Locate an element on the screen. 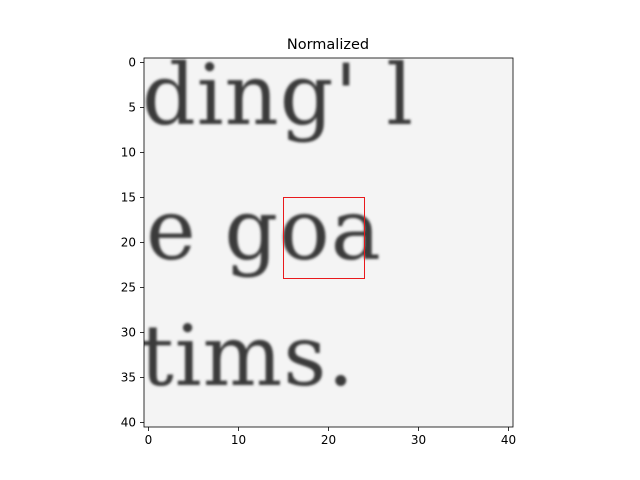  x-tick-label: 10 is located at coordinates (238, 440).